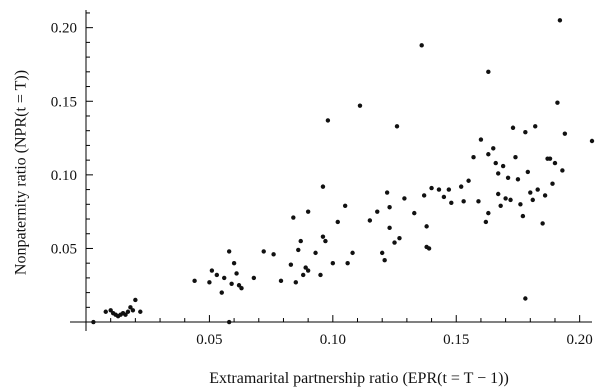 This screenshot has width=601, height=389. I want to click on x-tick-label: 0.10, so click(333, 340).